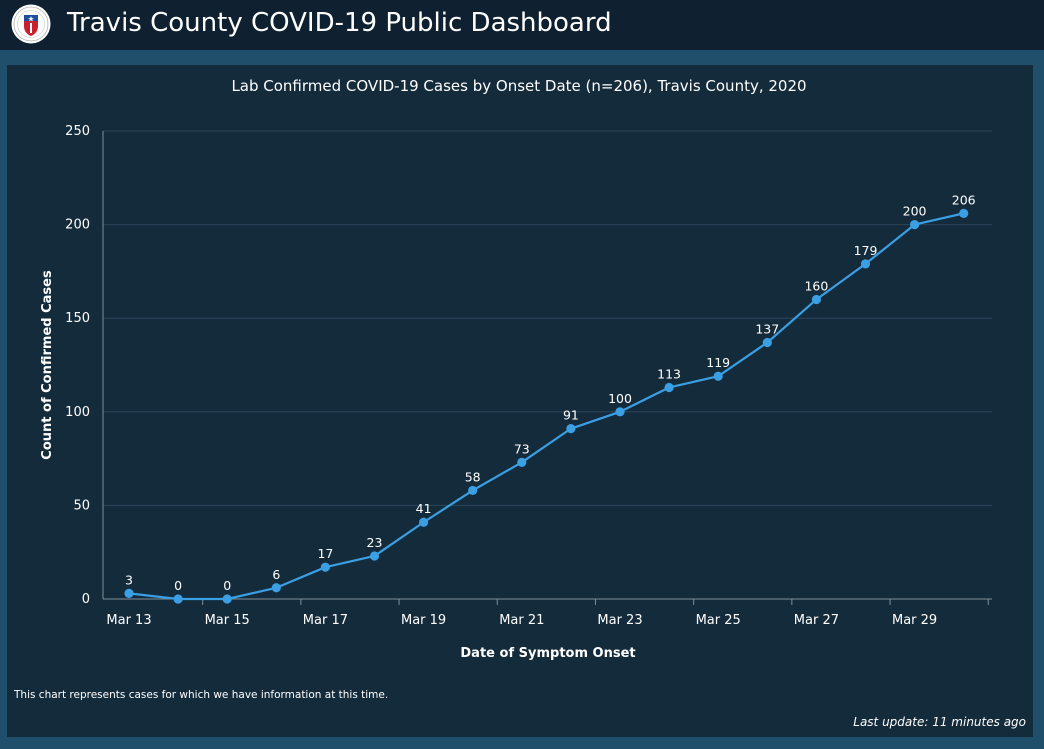 This screenshot has height=749, width=1044. Describe the element at coordinates (77, 225) in the screenshot. I see `y-tick-label: 200` at that location.